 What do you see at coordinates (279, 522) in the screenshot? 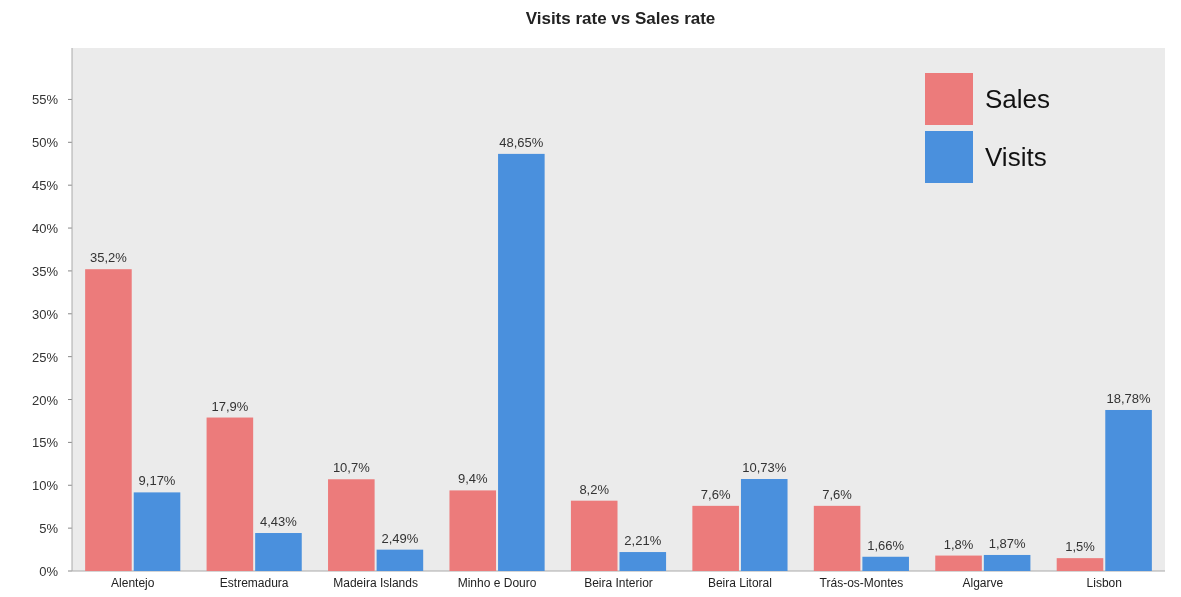
I see `data-label: 4,43%` at bounding box center [279, 522].